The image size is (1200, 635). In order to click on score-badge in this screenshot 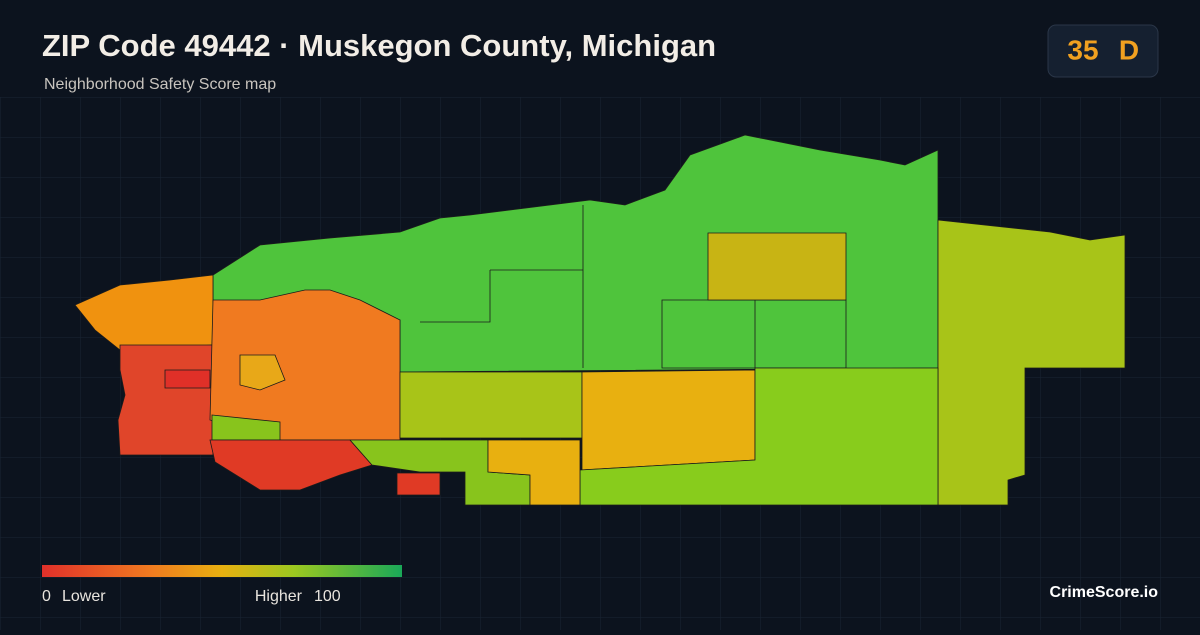, I will do `click(1103, 51)`.